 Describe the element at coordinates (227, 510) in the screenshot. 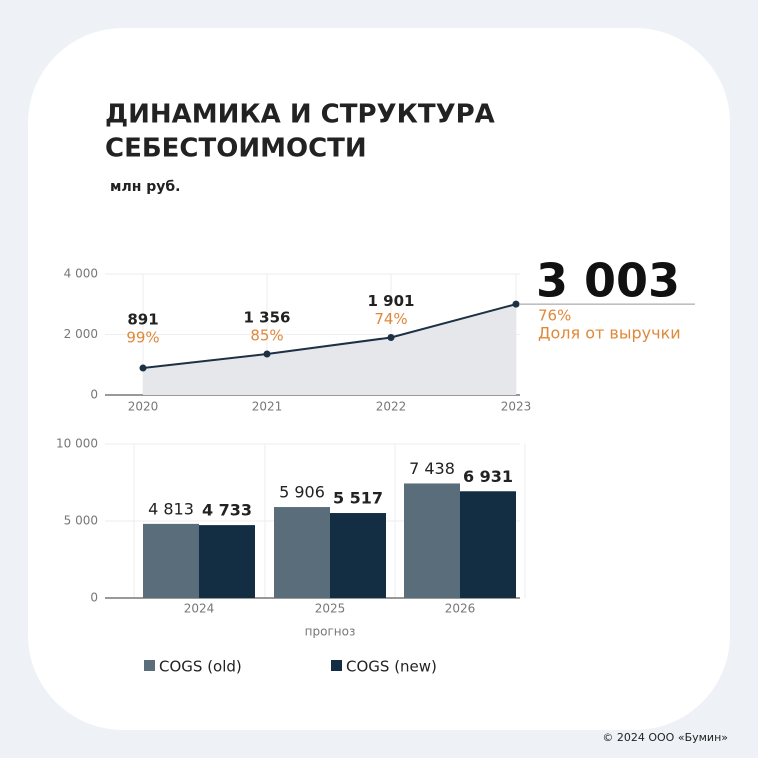

I see `value-label: 4 733` at that location.